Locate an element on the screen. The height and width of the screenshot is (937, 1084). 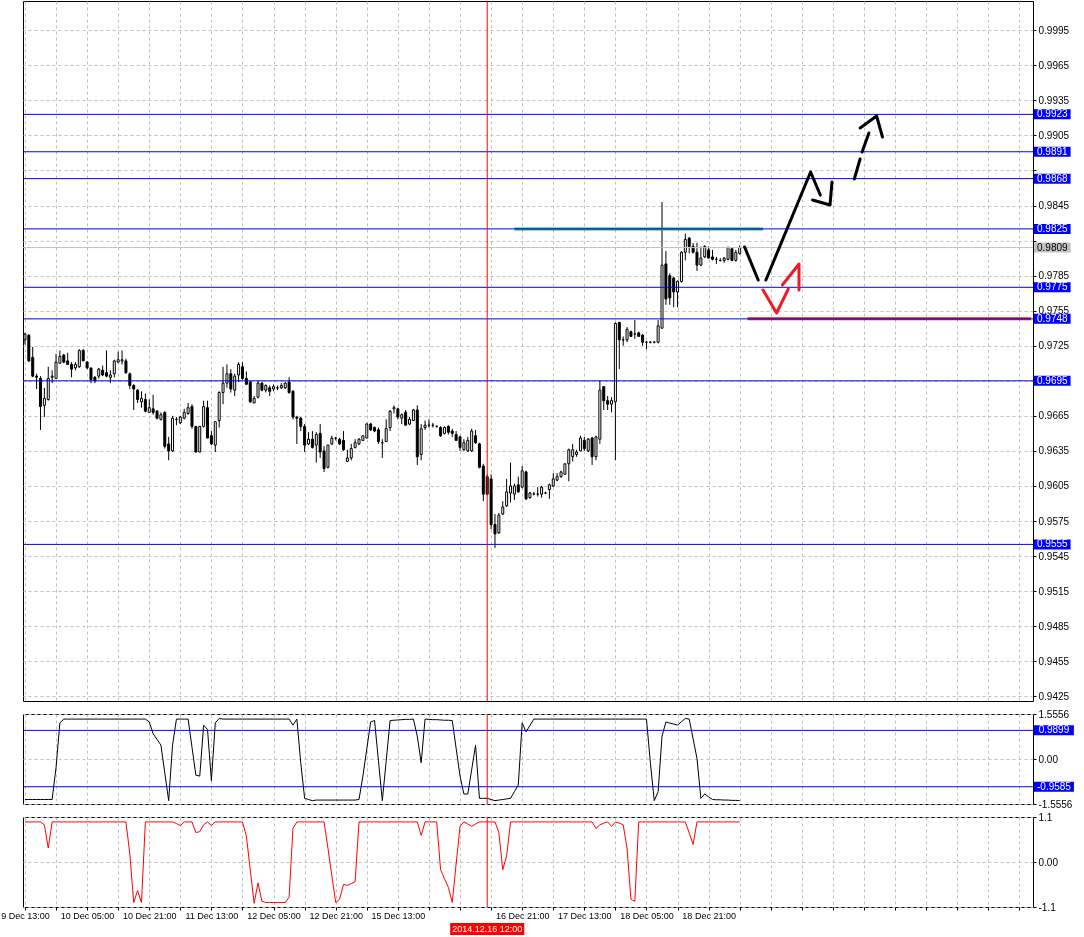
x-tick-label: 9 Dec 13:00 is located at coordinates (25, 915).